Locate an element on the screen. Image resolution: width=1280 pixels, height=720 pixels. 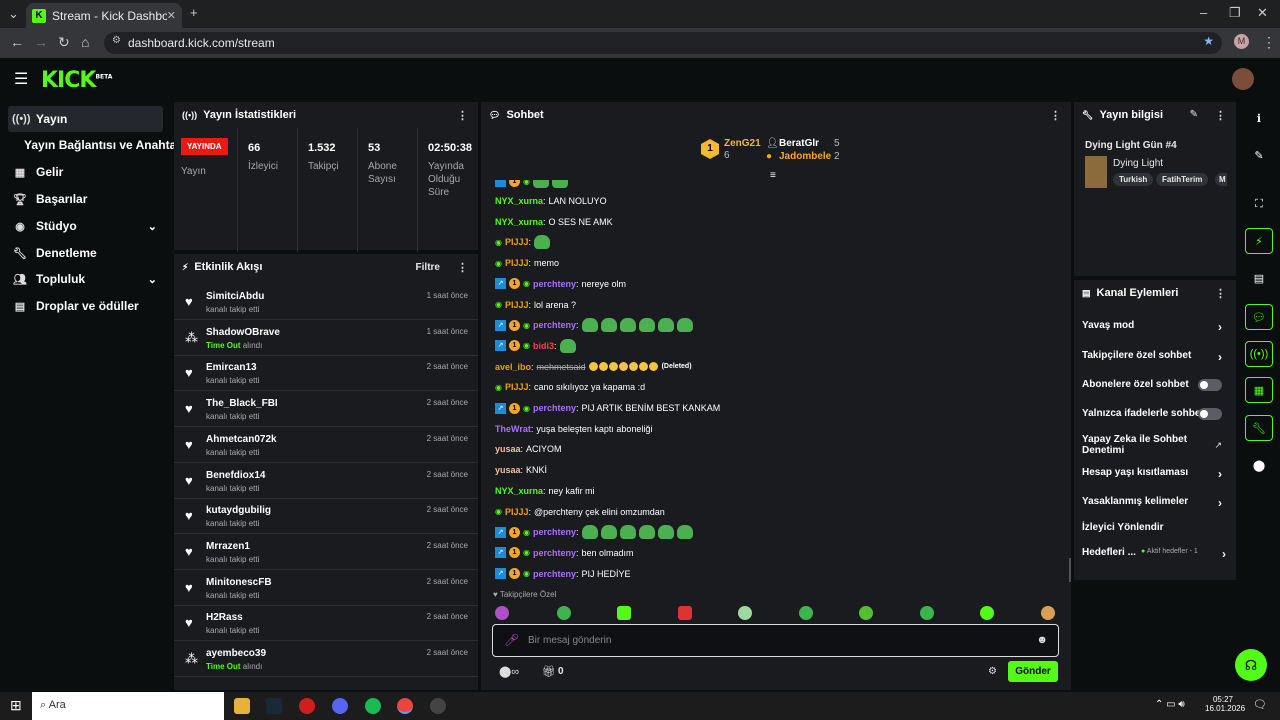
tag-chip: M is located at coordinates (1221, 179).